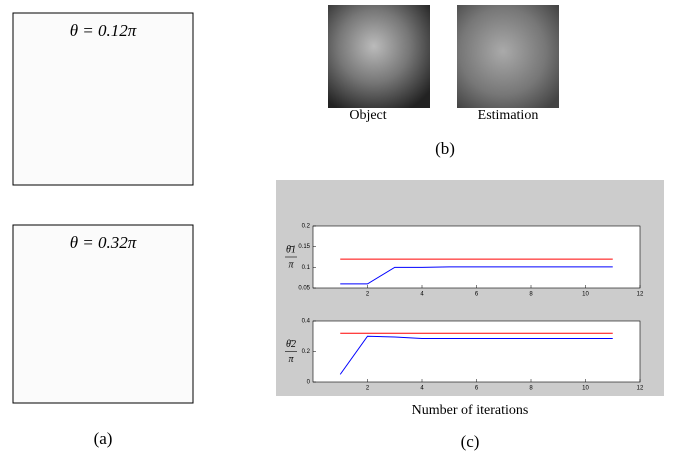 This screenshot has width=674, height=456. I want to click on y-tick-label: 0.15, so click(304, 247).